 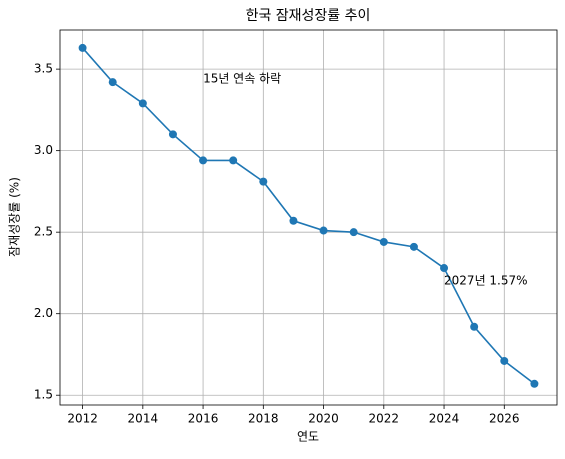 What do you see at coordinates (43, 69) in the screenshot?
I see `y-tick-label: 3.5` at bounding box center [43, 69].